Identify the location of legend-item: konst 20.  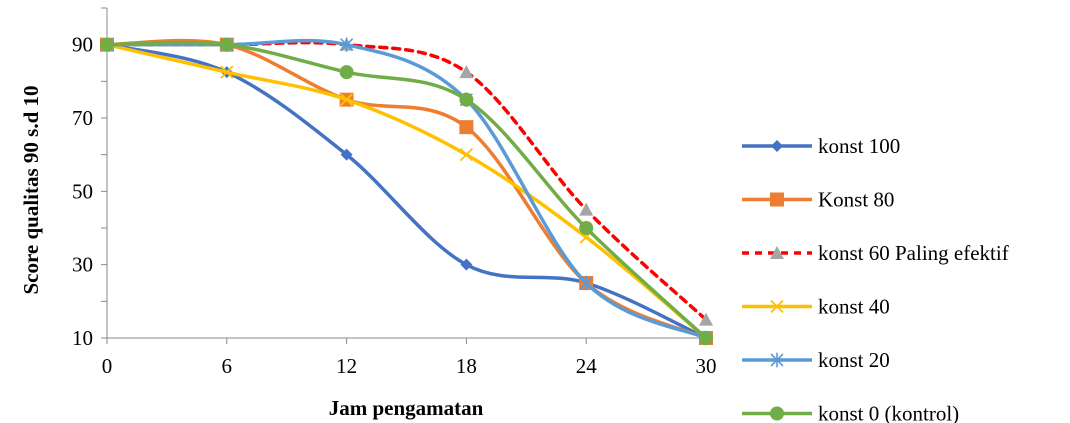
(816, 360).